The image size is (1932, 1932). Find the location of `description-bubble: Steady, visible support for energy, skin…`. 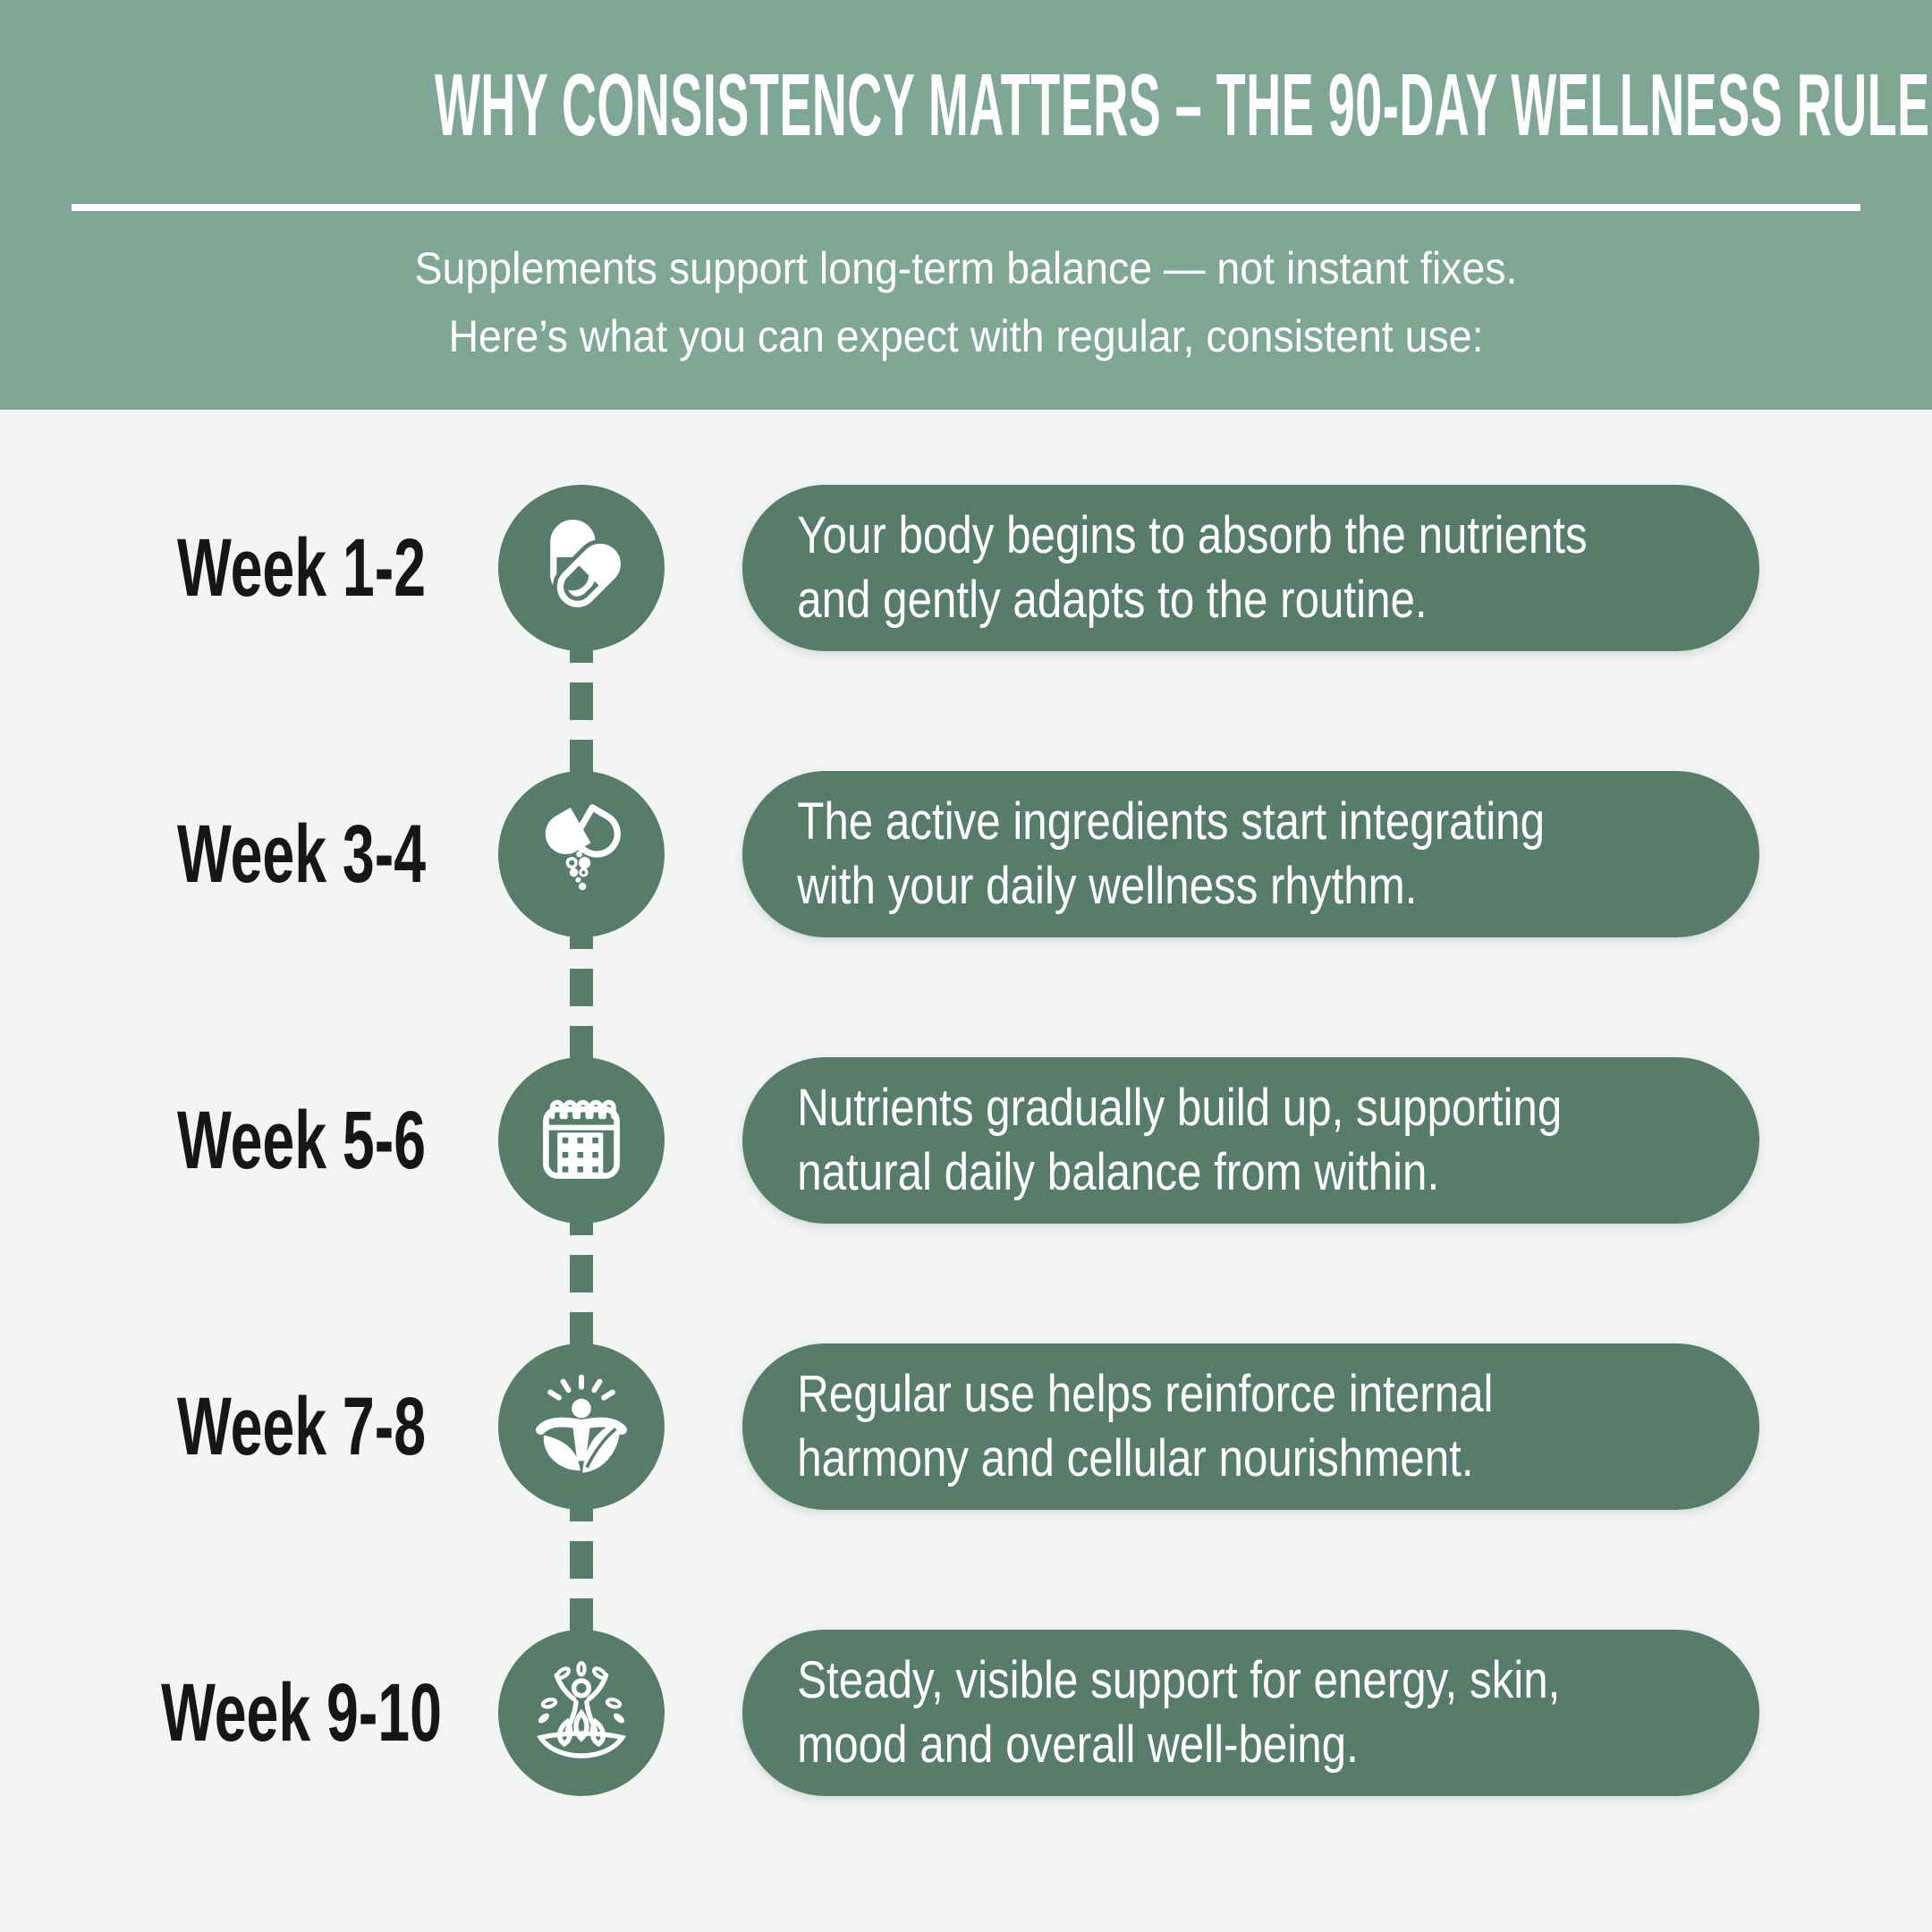

description-bubble: Steady, visible support for energy, skin… is located at coordinates (1250, 1713).